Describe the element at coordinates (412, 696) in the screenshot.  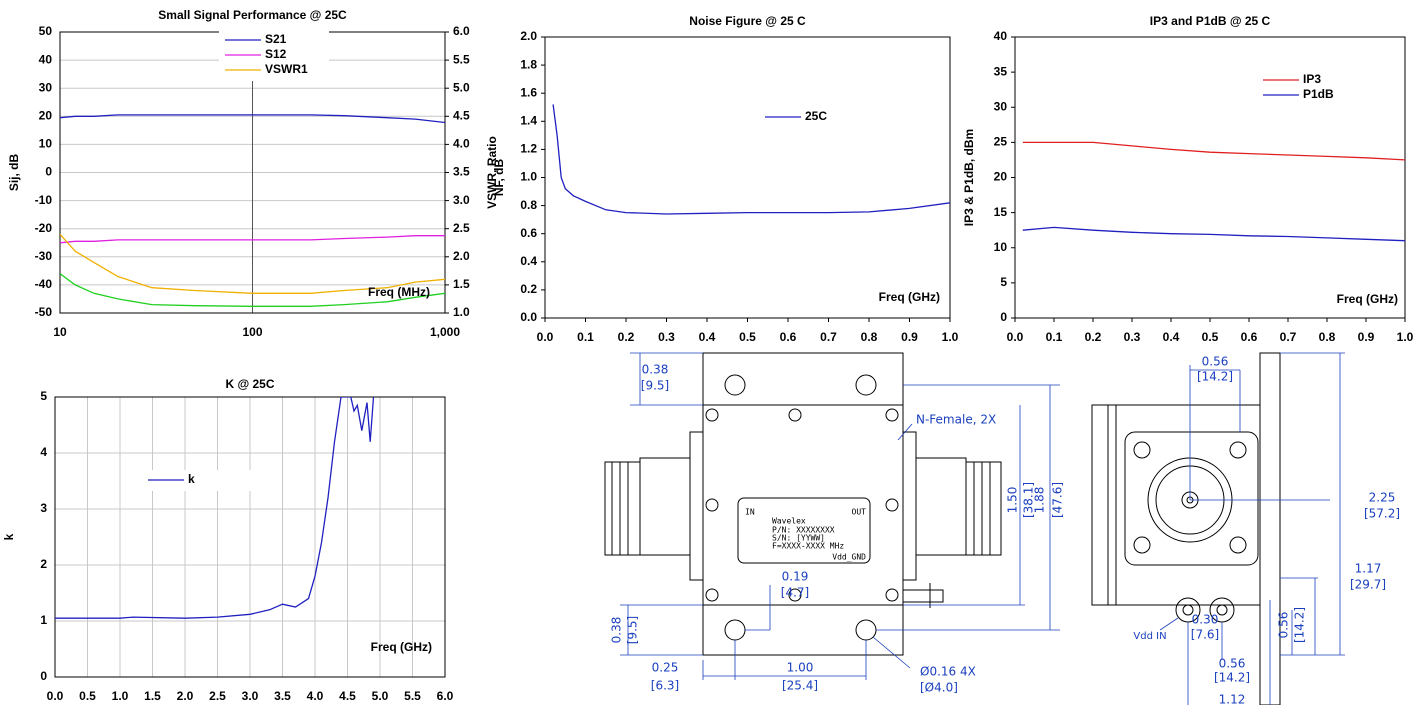
I see `x-tick-label: 5.5` at that location.